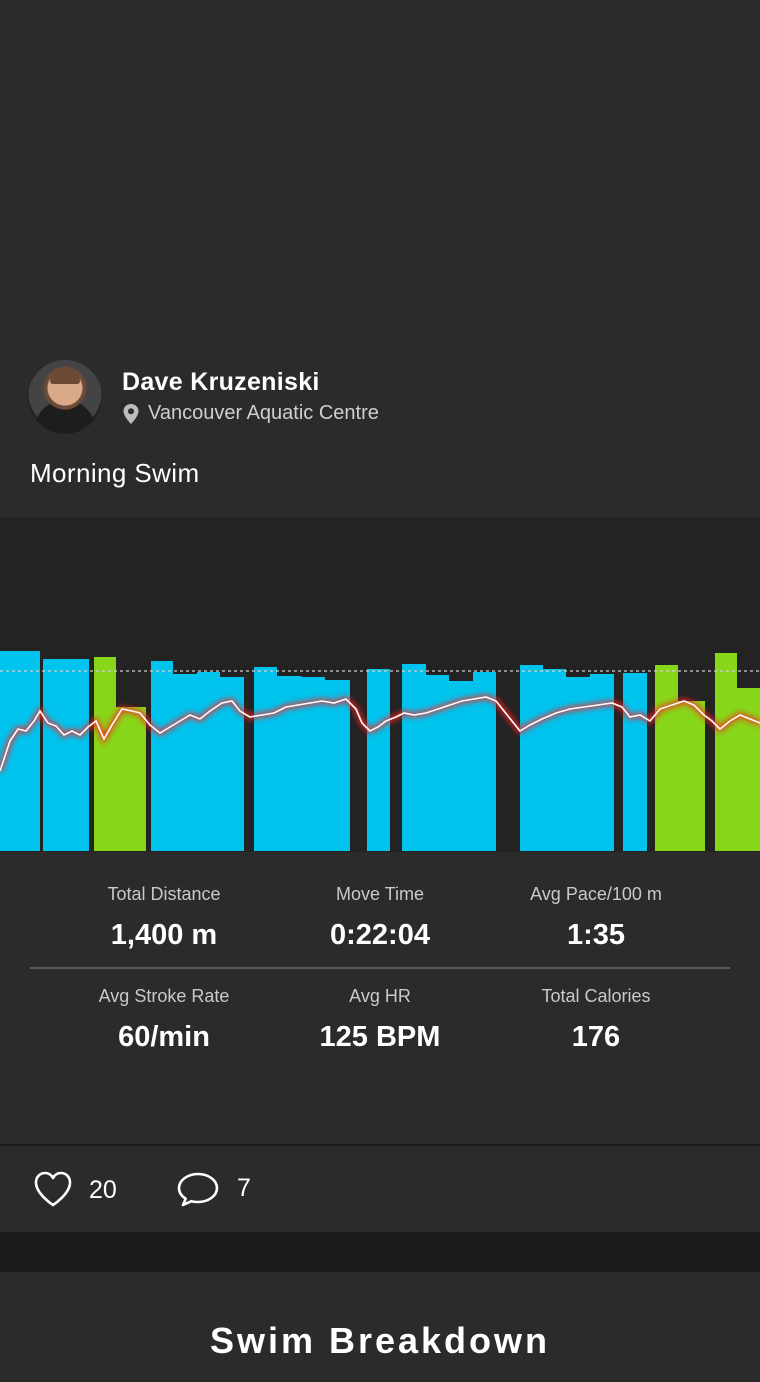  What do you see at coordinates (596, 894) in the screenshot?
I see `stat-label: Avg Pace/100 m` at bounding box center [596, 894].